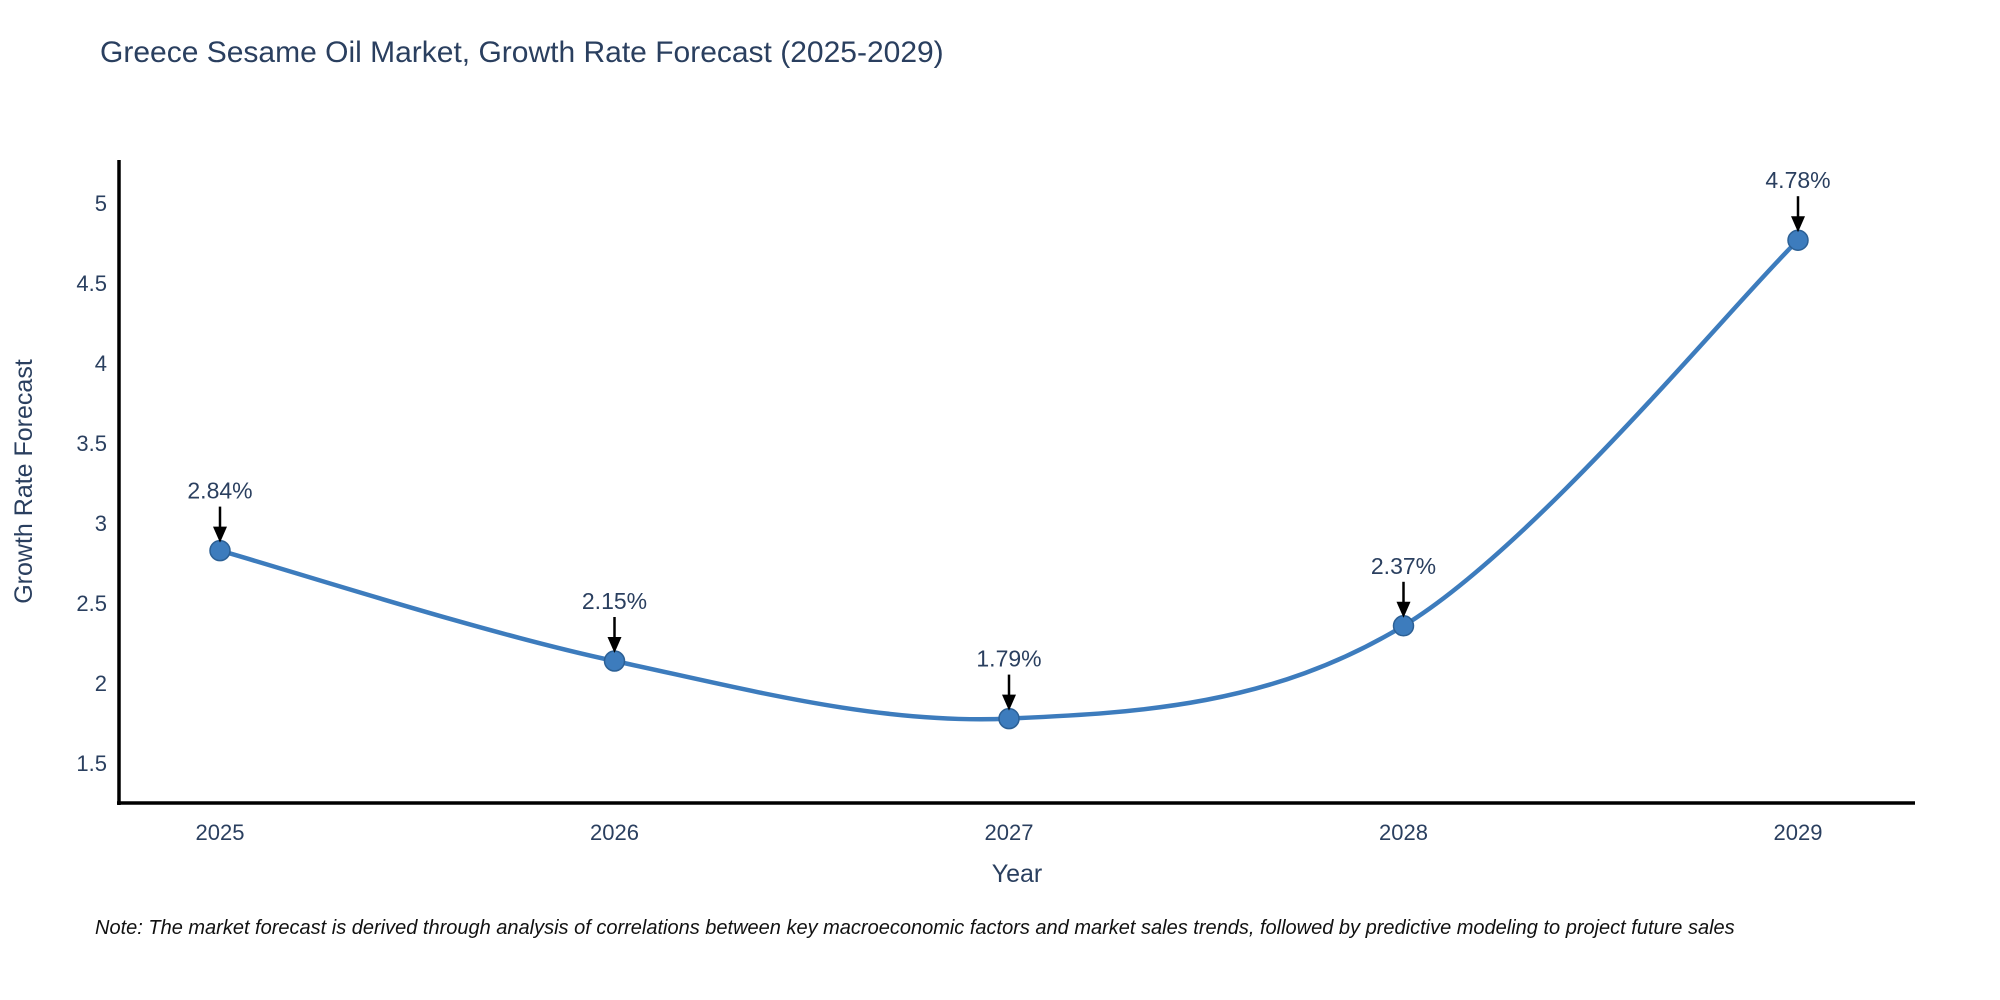 The height and width of the screenshot is (1000, 2000). Describe the element at coordinates (219, 491) in the screenshot. I see `point-annotation-label: 2.84%` at that location.